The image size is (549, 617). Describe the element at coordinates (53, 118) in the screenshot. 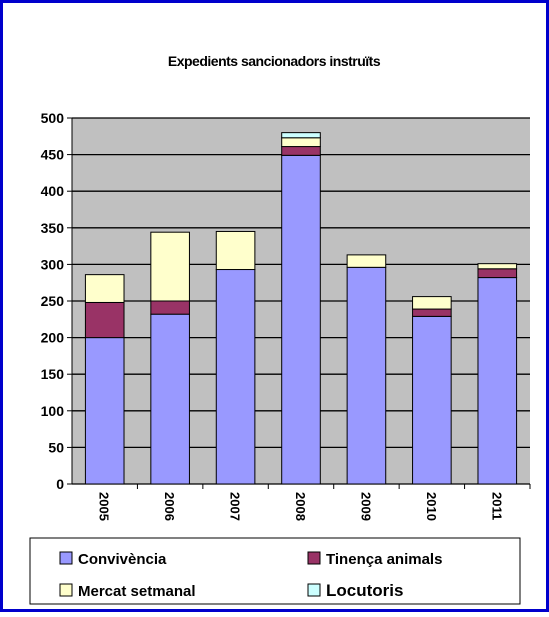

I see `y-tick-label: 500` at that location.